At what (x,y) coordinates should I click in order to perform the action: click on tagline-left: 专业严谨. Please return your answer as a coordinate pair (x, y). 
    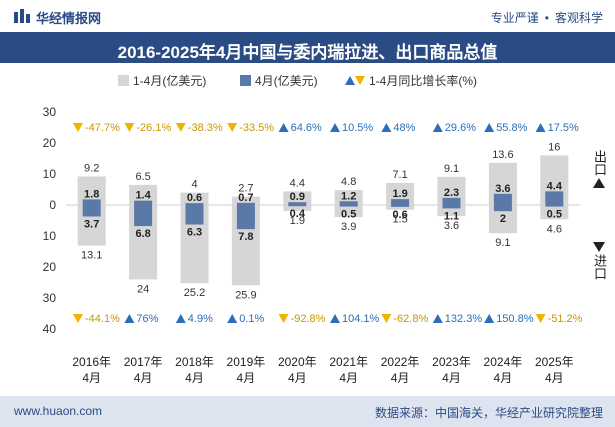
    Looking at the image, I should click on (514, 18).